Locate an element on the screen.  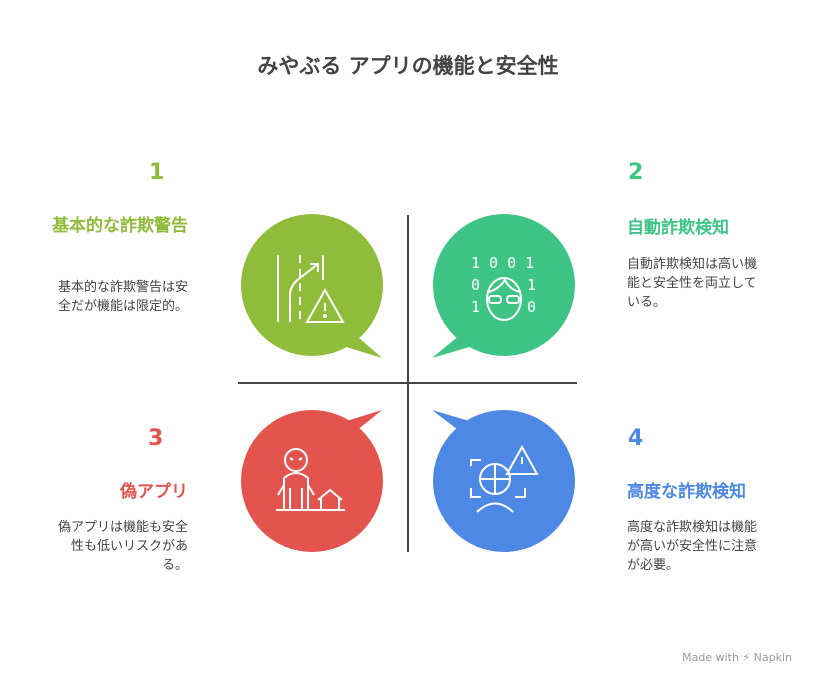
quadrant-1-description: 基本的な詐欺警告は安全だが機能は限定的。 is located at coordinates (122, 297).